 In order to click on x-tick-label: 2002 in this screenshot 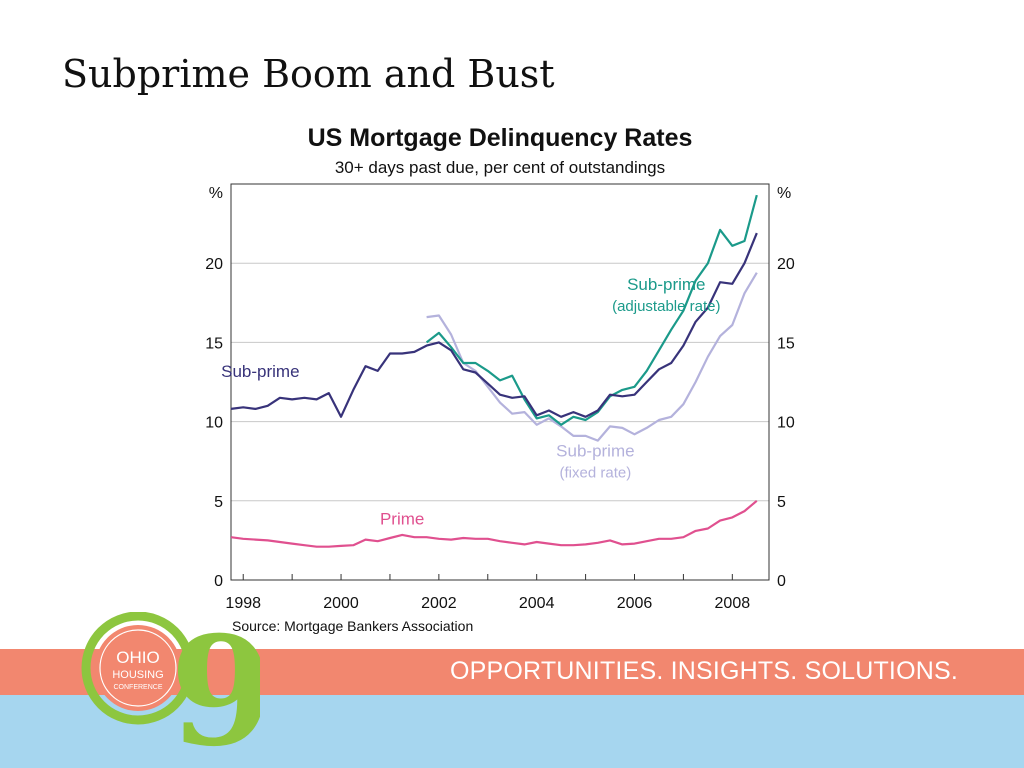, I will do `click(439, 603)`.